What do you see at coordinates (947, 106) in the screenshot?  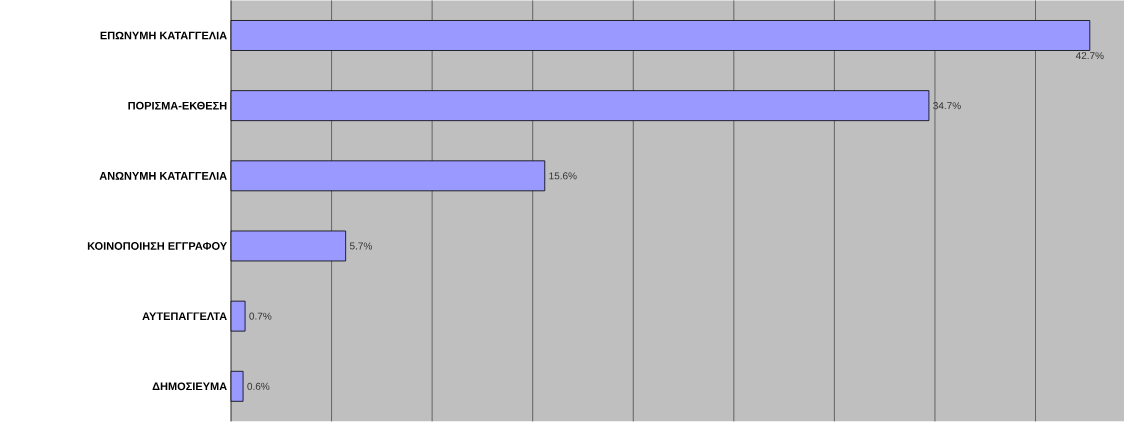 I see `data-label: 34.7%` at bounding box center [947, 106].